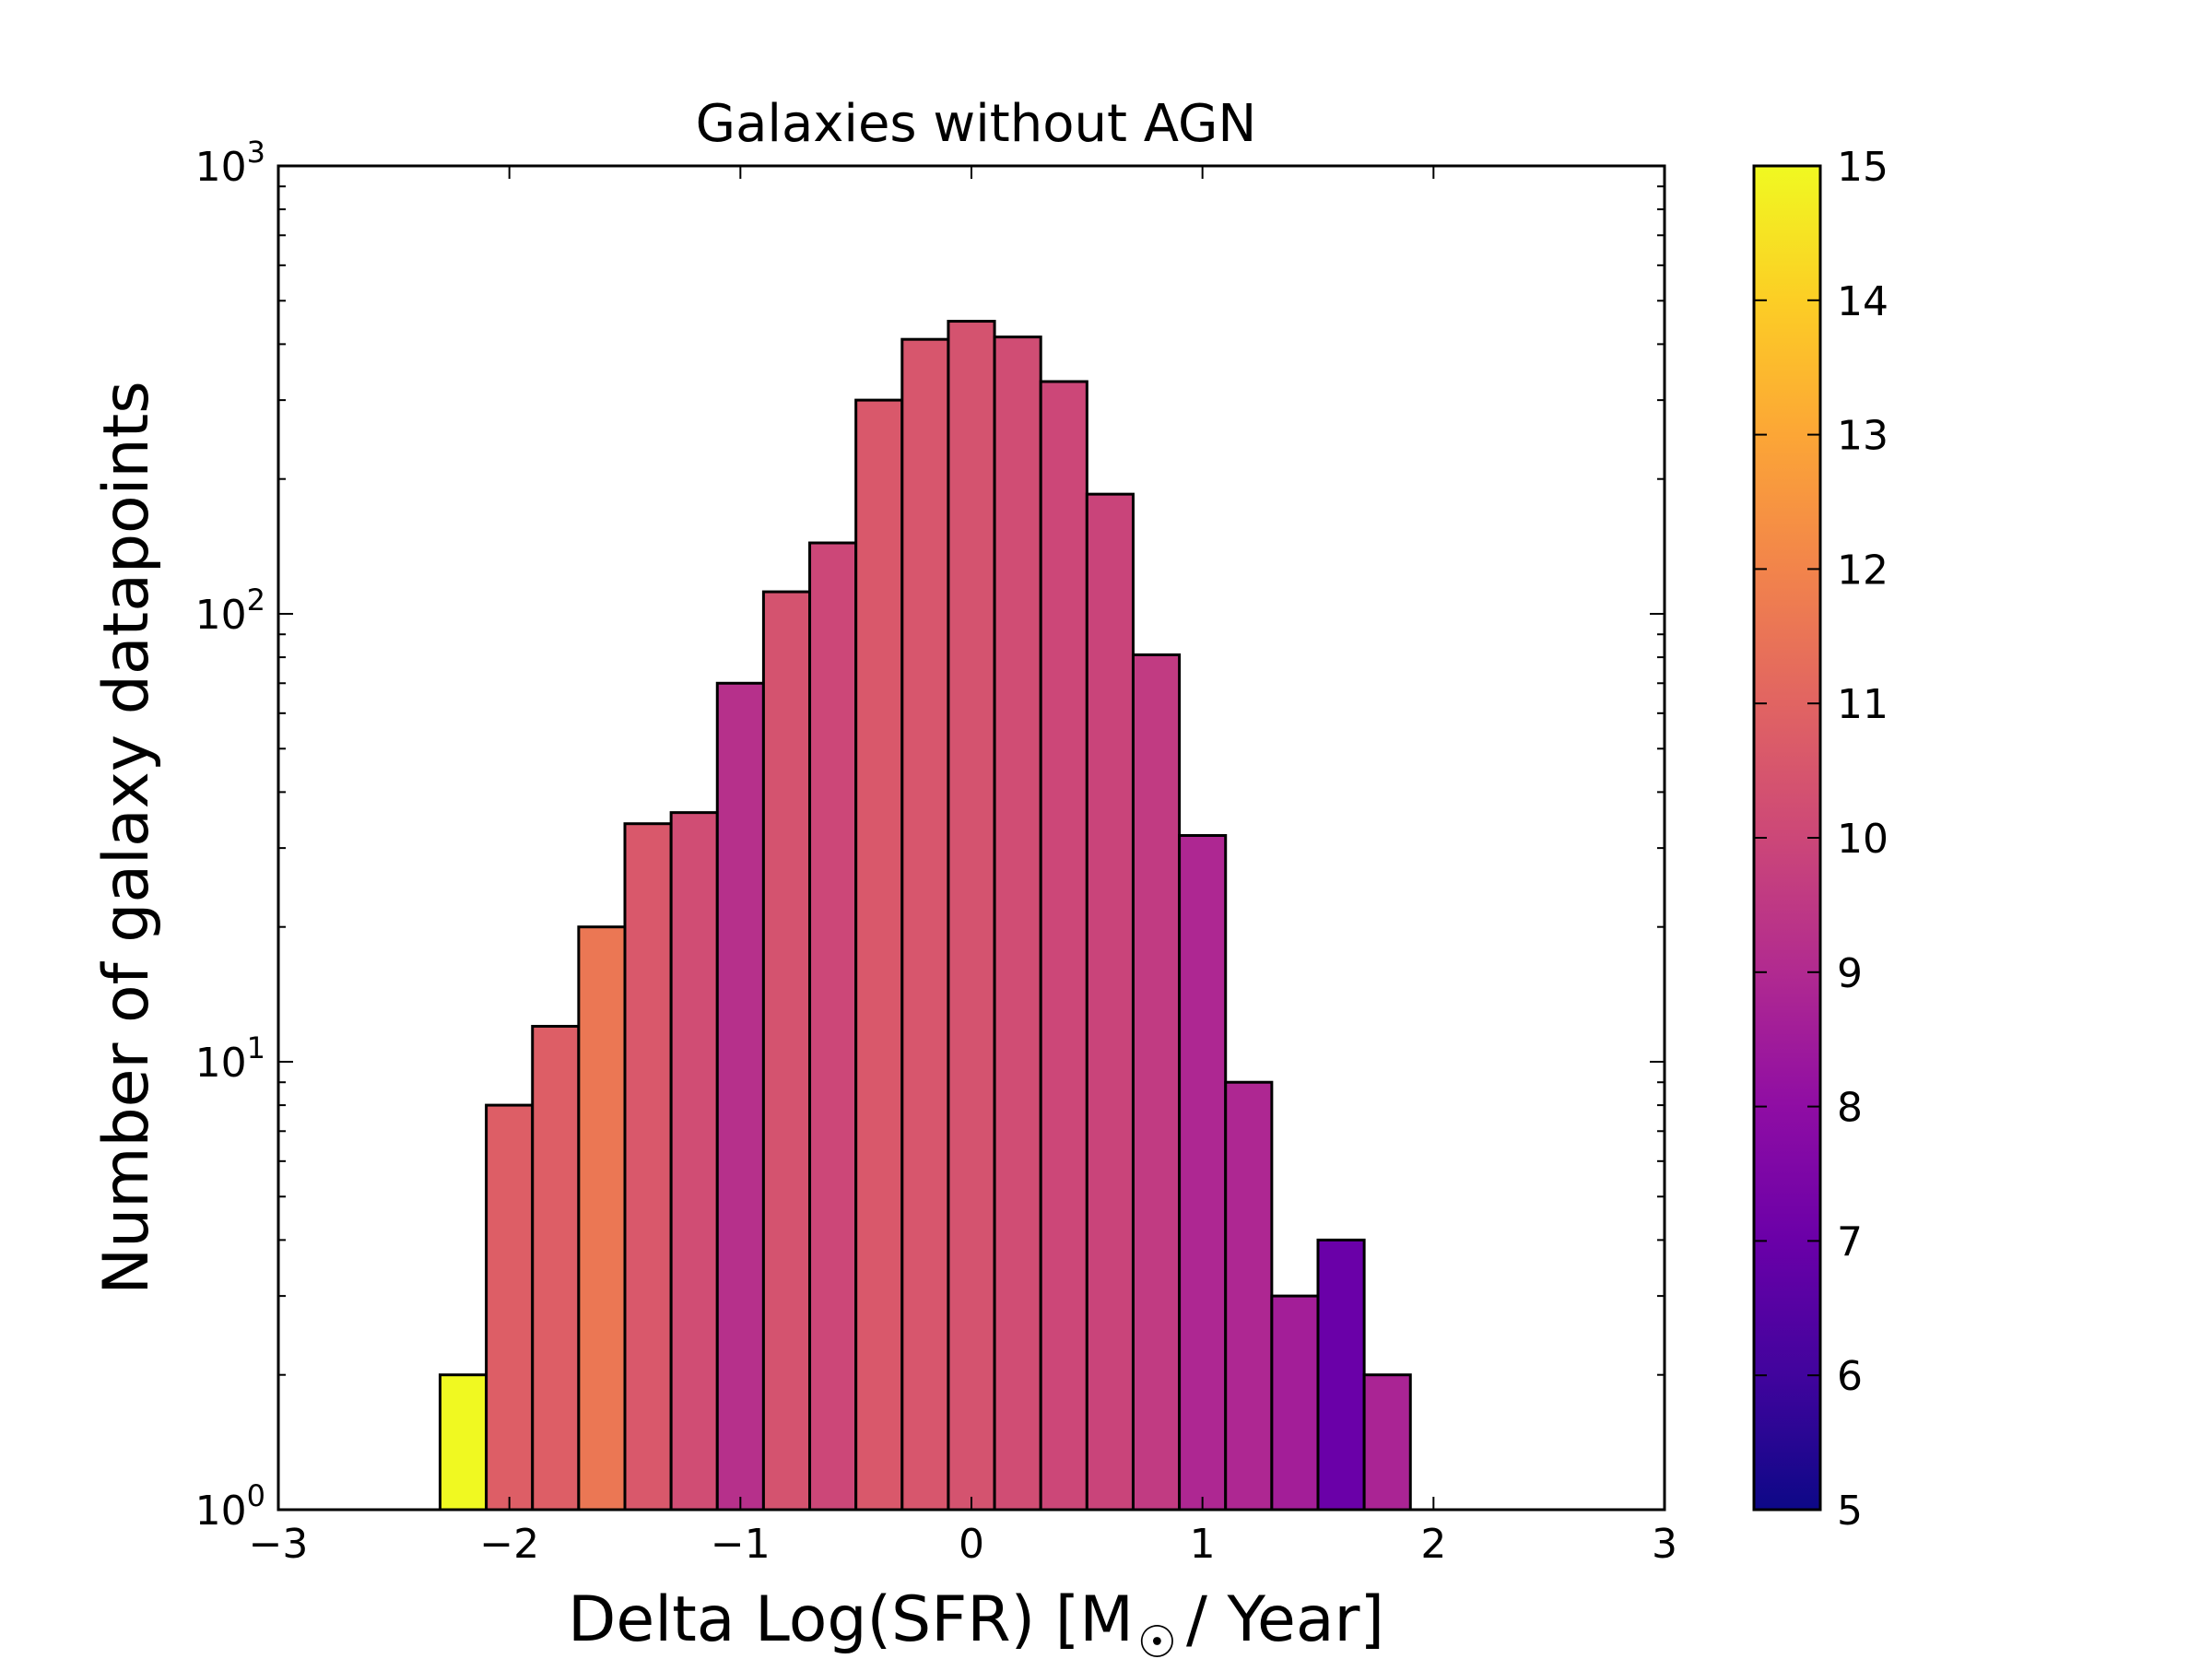  Describe the element at coordinates (256, 1495) in the screenshot. I see `y-tick-exponent: 0` at that location.